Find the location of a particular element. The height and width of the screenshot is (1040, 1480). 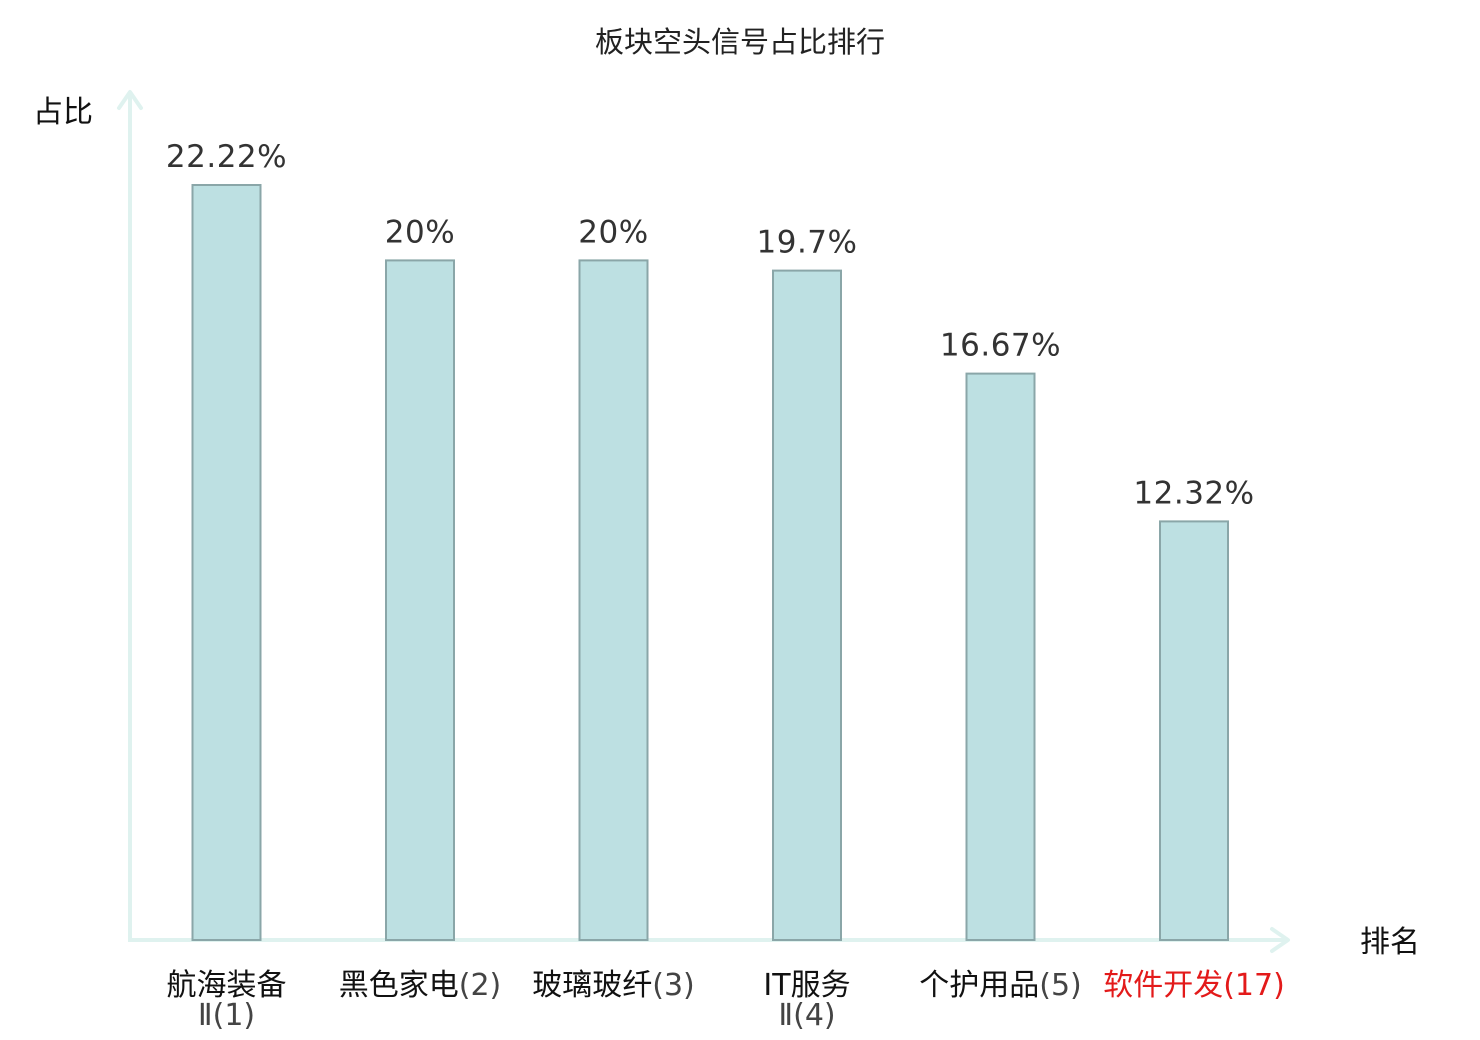

category-name: 黑色家电 is located at coordinates (399, 985).